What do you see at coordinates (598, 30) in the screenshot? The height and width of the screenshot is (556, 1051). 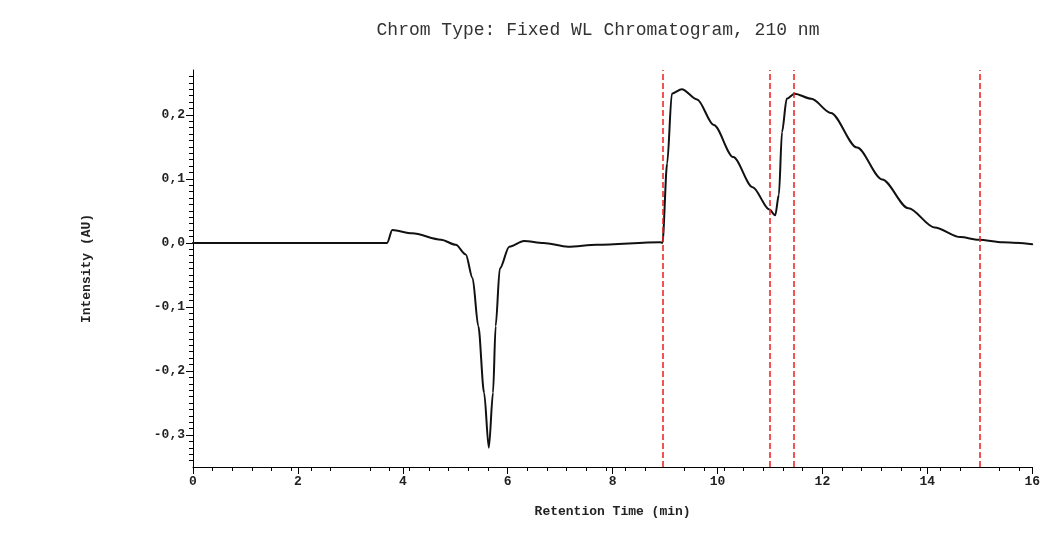 I see `chart-title: Chrom Type: Fixed WL Chromatogram, 210 nm` at bounding box center [598, 30].